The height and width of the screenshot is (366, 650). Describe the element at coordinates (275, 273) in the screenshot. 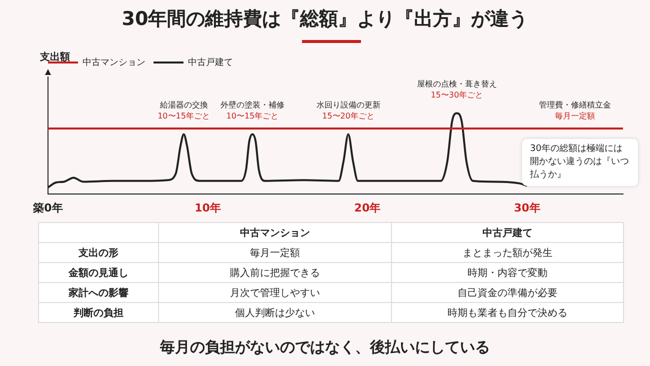

I see `text: 購入前に把握できる` at that location.